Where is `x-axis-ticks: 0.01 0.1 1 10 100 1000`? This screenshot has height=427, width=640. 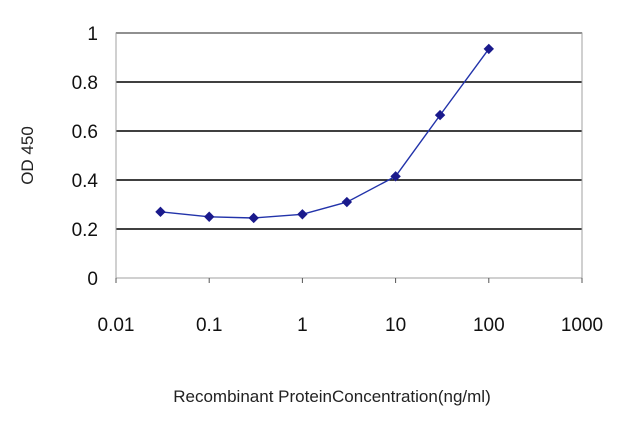 x-axis-ticks: 0.01 0.1 1 10 100 1000 is located at coordinates (350, 307).